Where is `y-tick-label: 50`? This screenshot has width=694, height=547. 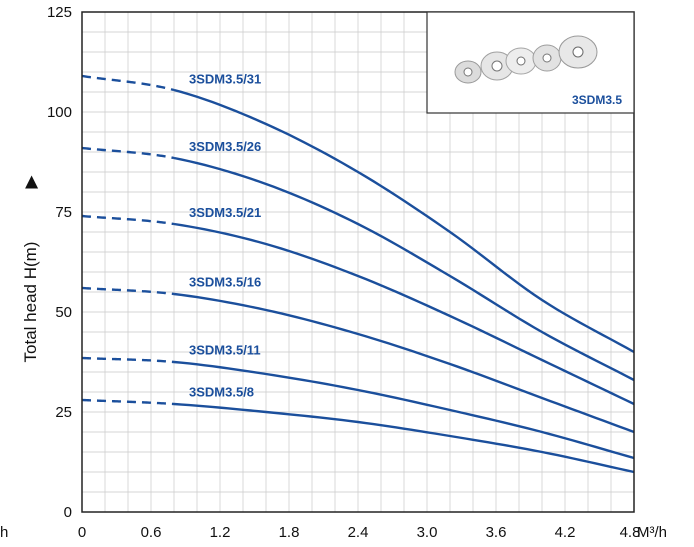
y-tick-label: 50 is located at coordinates (63, 312).